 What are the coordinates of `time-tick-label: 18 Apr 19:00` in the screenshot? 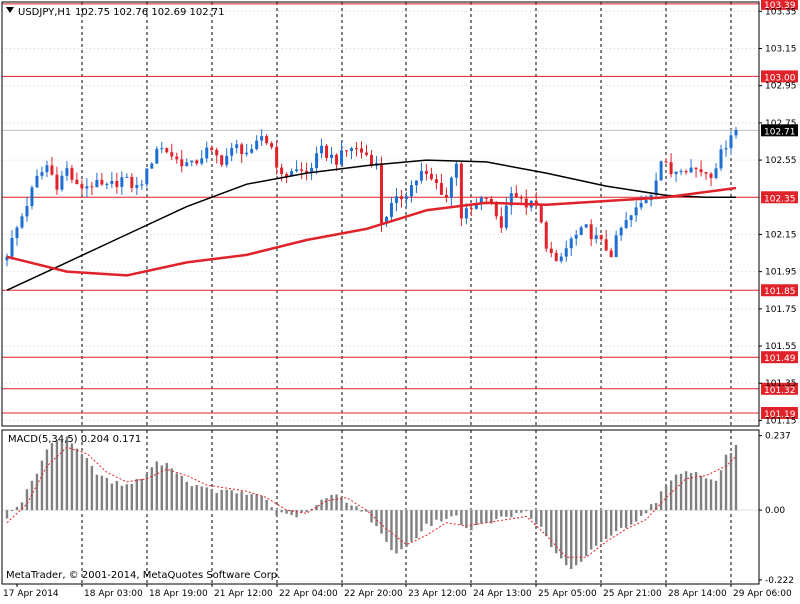 It's located at (178, 594).